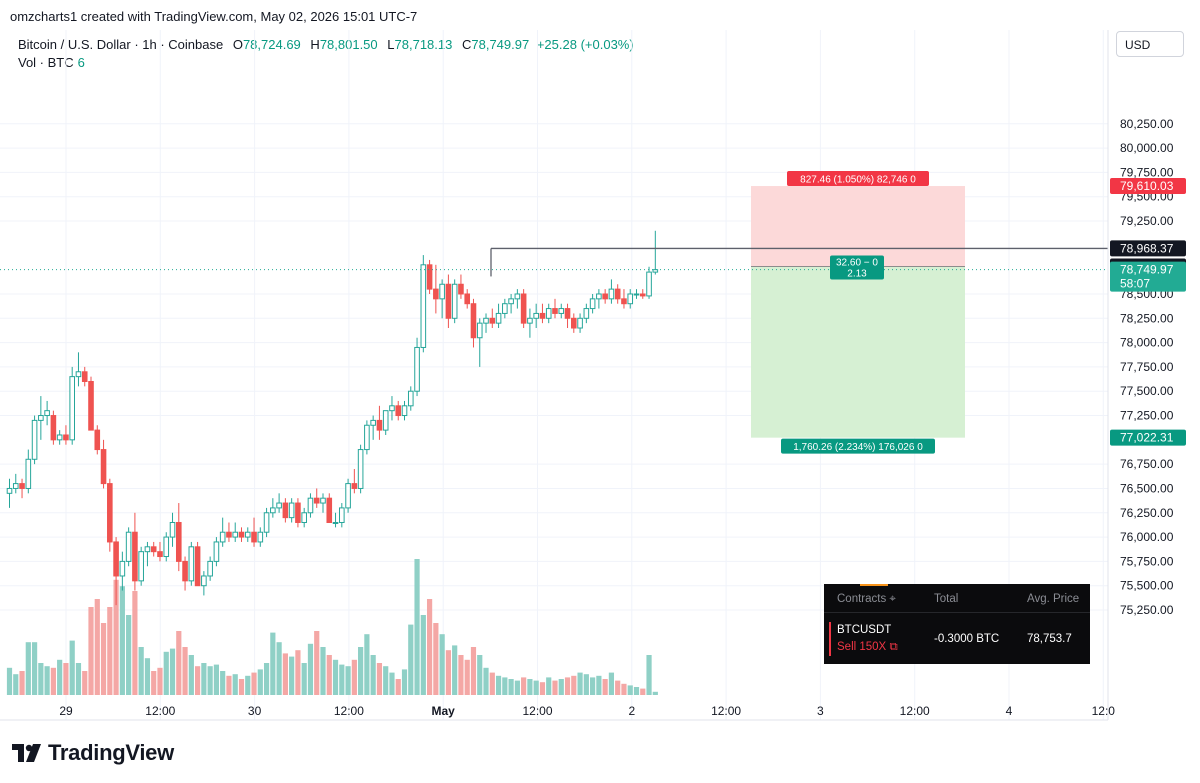 The height and width of the screenshot is (783, 1200). Describe the element at coordinates (858, 352) in the screenshot. I see `target-zone` at that location.